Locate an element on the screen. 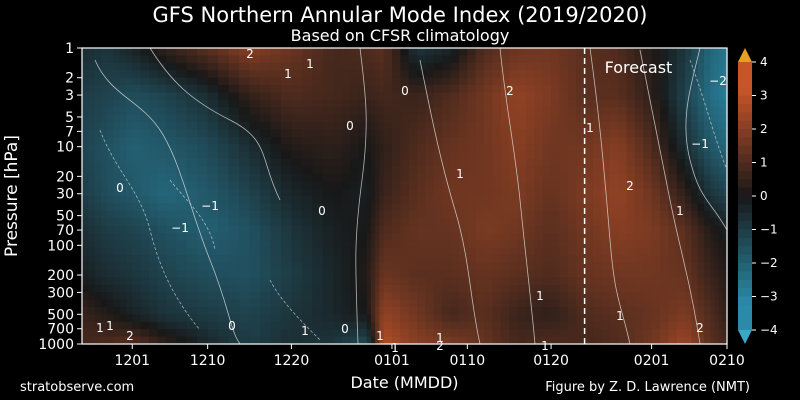  colorbar-segment is located at coordinates (745, 267).